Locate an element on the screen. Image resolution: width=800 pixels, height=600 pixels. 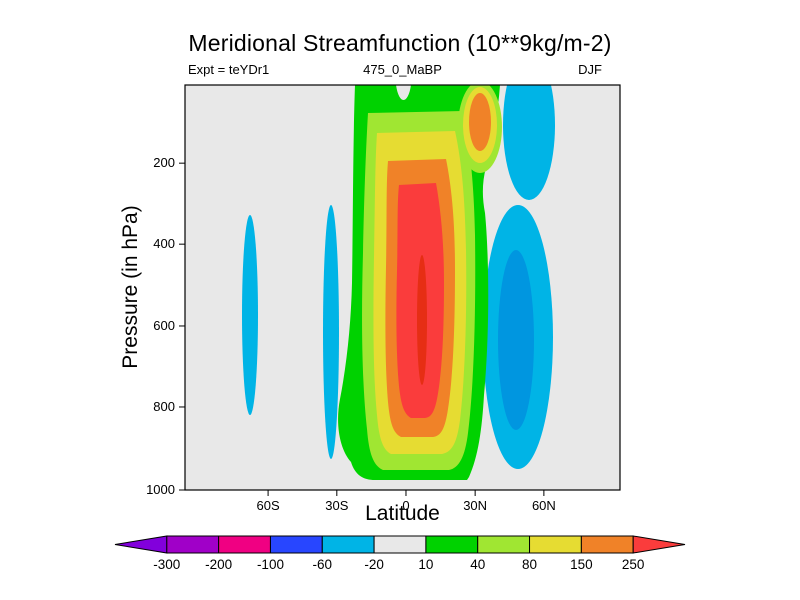
y-tick-label: 200 is located at coordinates (164, 162).